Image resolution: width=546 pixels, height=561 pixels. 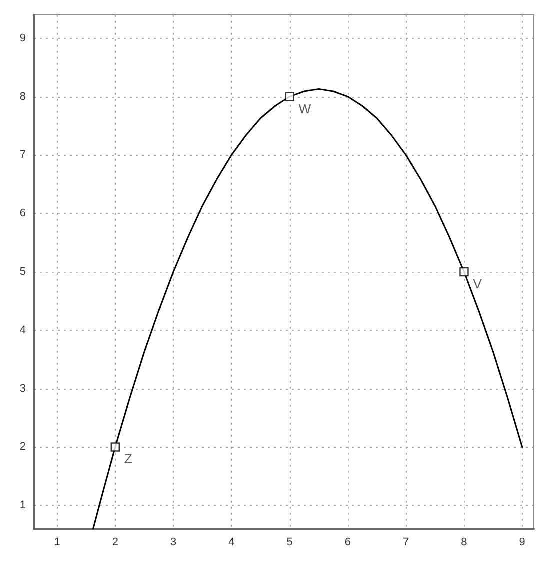 I want to click on x-tick-label: 7, so click(x=406, y=542).